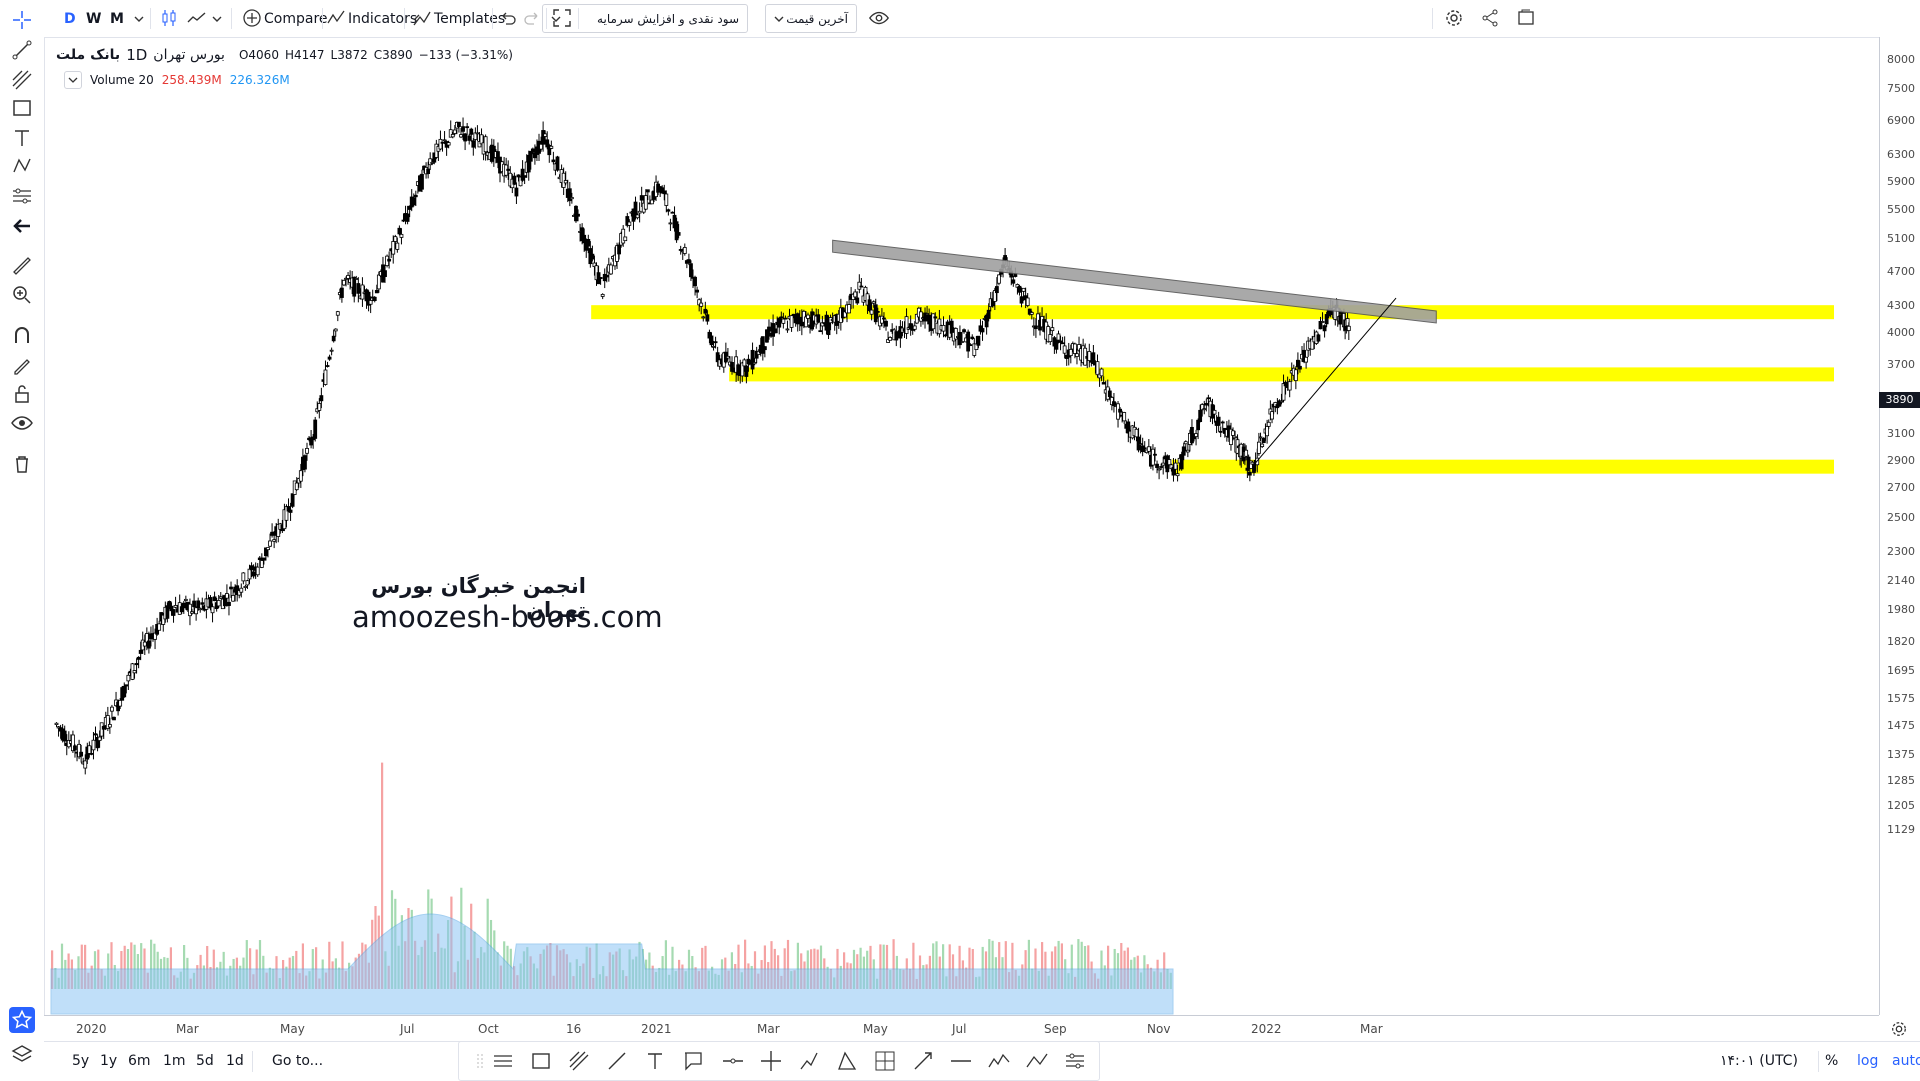 Image resolution: width=1920 pixels, height=1081 pixels. Describe the element at coordinates (655, 1061) in the screenshot. I see `text-tool-icon` at that location.